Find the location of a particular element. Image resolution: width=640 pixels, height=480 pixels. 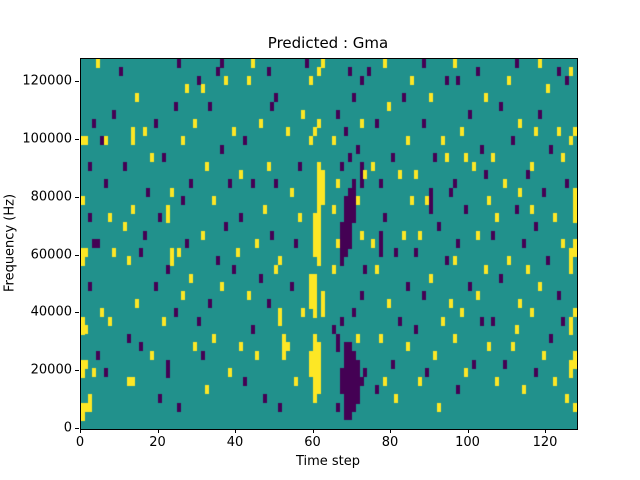

x-tick-label: 40 is located at coordinates (235, 442).